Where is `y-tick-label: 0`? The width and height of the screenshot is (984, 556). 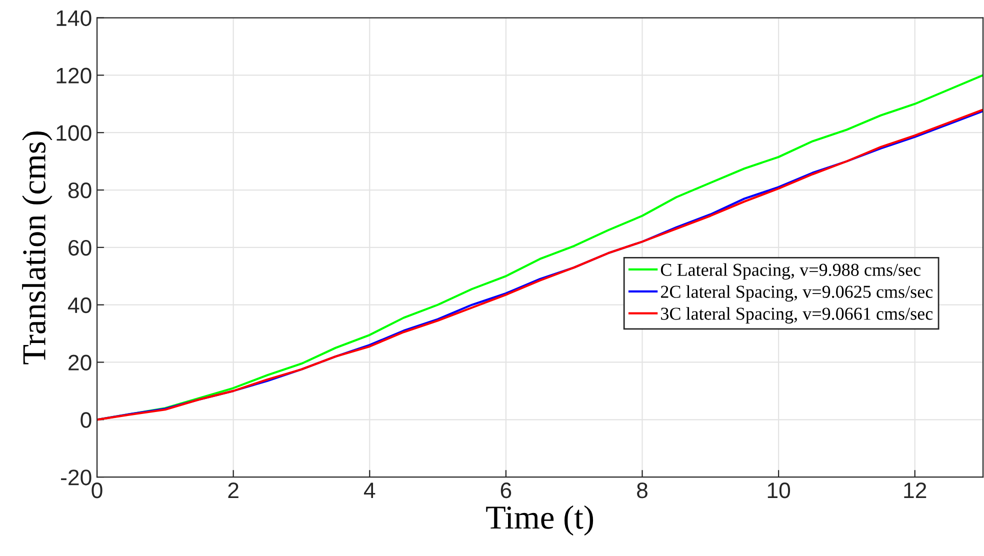
y-tick-label: 0 is located at coordinates (86, 420).